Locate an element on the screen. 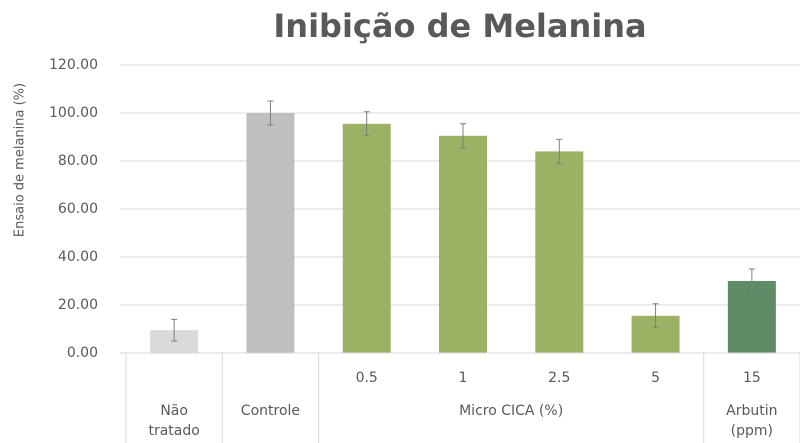 The height and width of the screenshot is (443, 800). x-tick-label: 5 is located at coordinates (655, 378).